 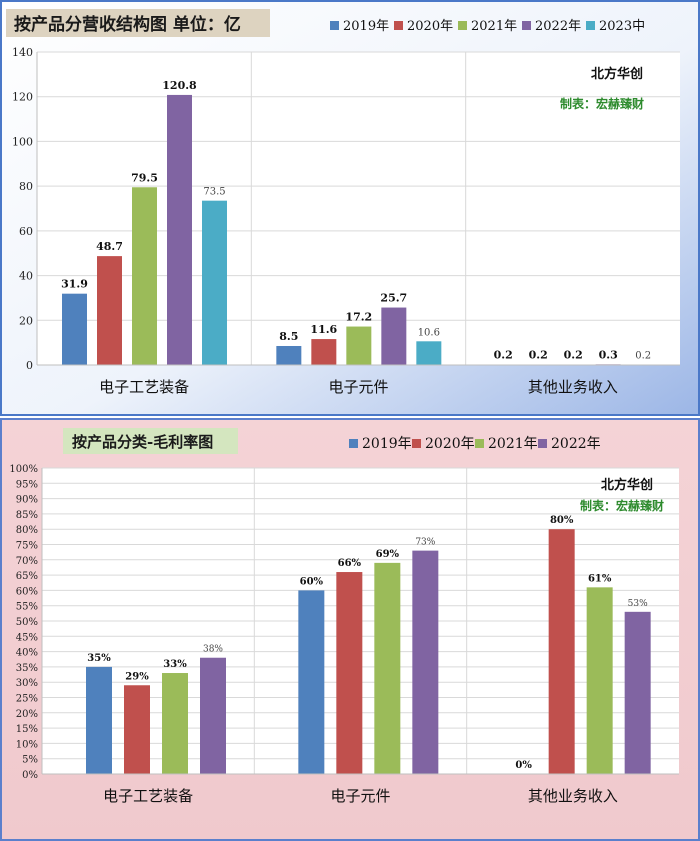 I want to click on y-tick-label: 100%, so click(x=23, y=469).